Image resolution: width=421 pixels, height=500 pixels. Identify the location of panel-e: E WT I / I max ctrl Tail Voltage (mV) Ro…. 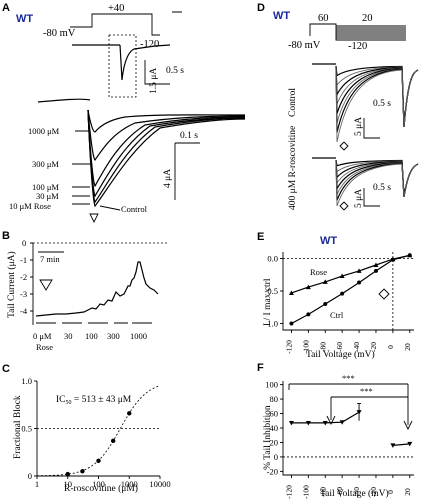
(335, 295).